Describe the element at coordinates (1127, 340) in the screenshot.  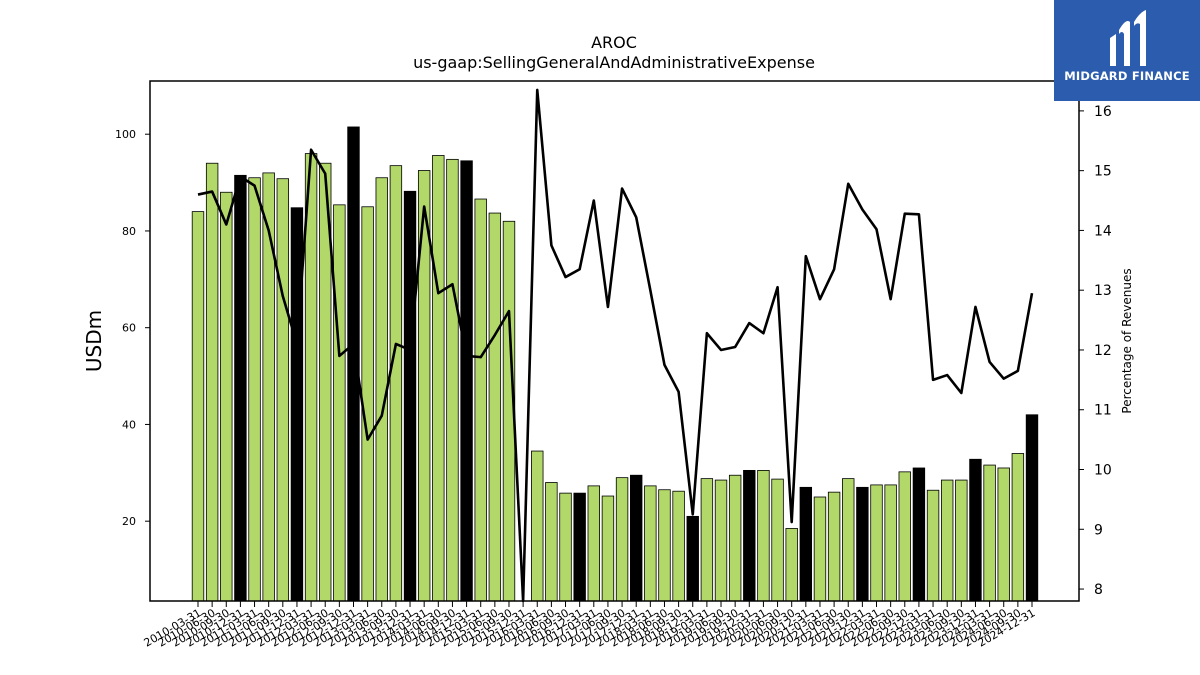
I see `y-axis-right-label: Percentage of Revenues` at that location.